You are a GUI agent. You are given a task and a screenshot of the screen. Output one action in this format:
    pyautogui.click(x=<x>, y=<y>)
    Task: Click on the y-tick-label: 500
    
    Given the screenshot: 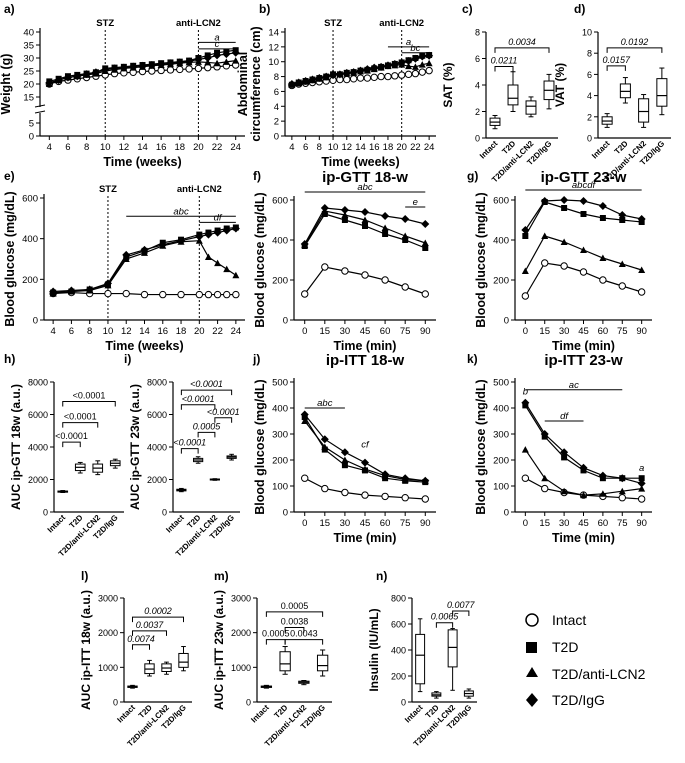 What is the action you would take?
    pyautogui.click(x=501, y=383)
    